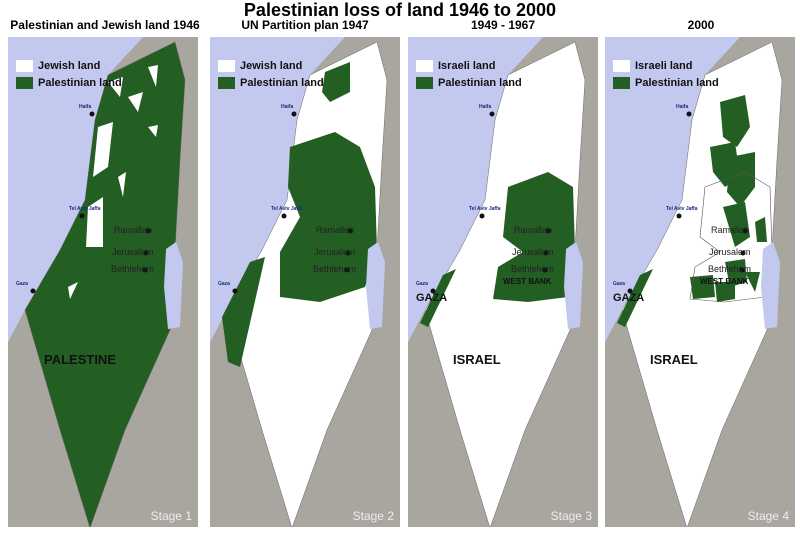 This screenshot has width=800, height=533. Describe the element at coordinates (768, 516) in the screenshot. I see `stage-label: Stage 4` at that location.